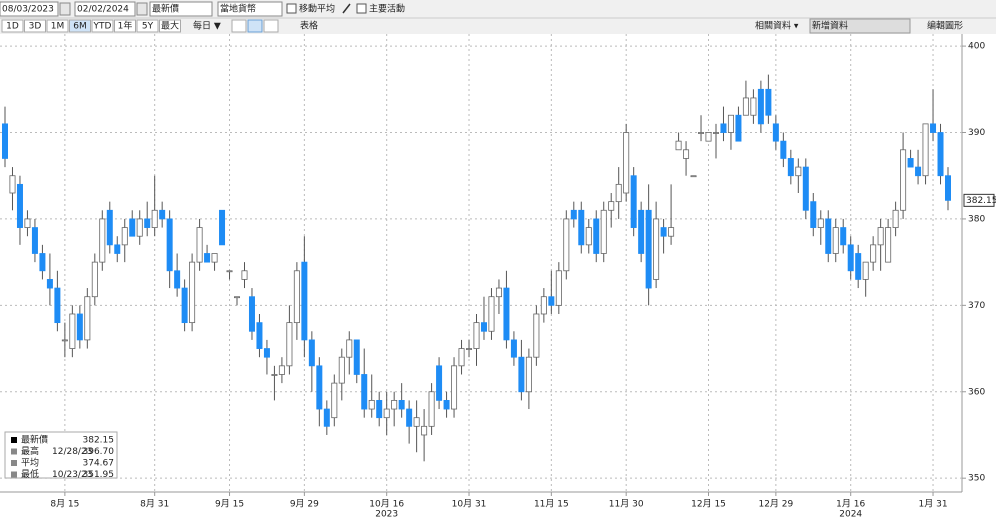  What do you see at coordinates (99, 452) in the screenshot?
I see `legend-value: 396.70` at bounding box center [99, 452].